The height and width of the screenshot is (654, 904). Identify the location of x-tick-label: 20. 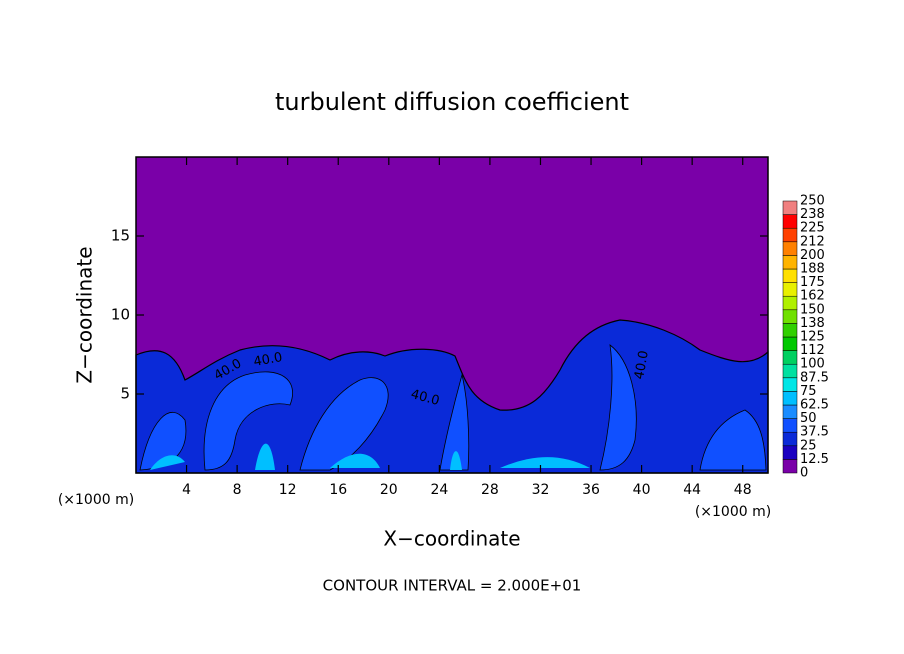
(389, 490).